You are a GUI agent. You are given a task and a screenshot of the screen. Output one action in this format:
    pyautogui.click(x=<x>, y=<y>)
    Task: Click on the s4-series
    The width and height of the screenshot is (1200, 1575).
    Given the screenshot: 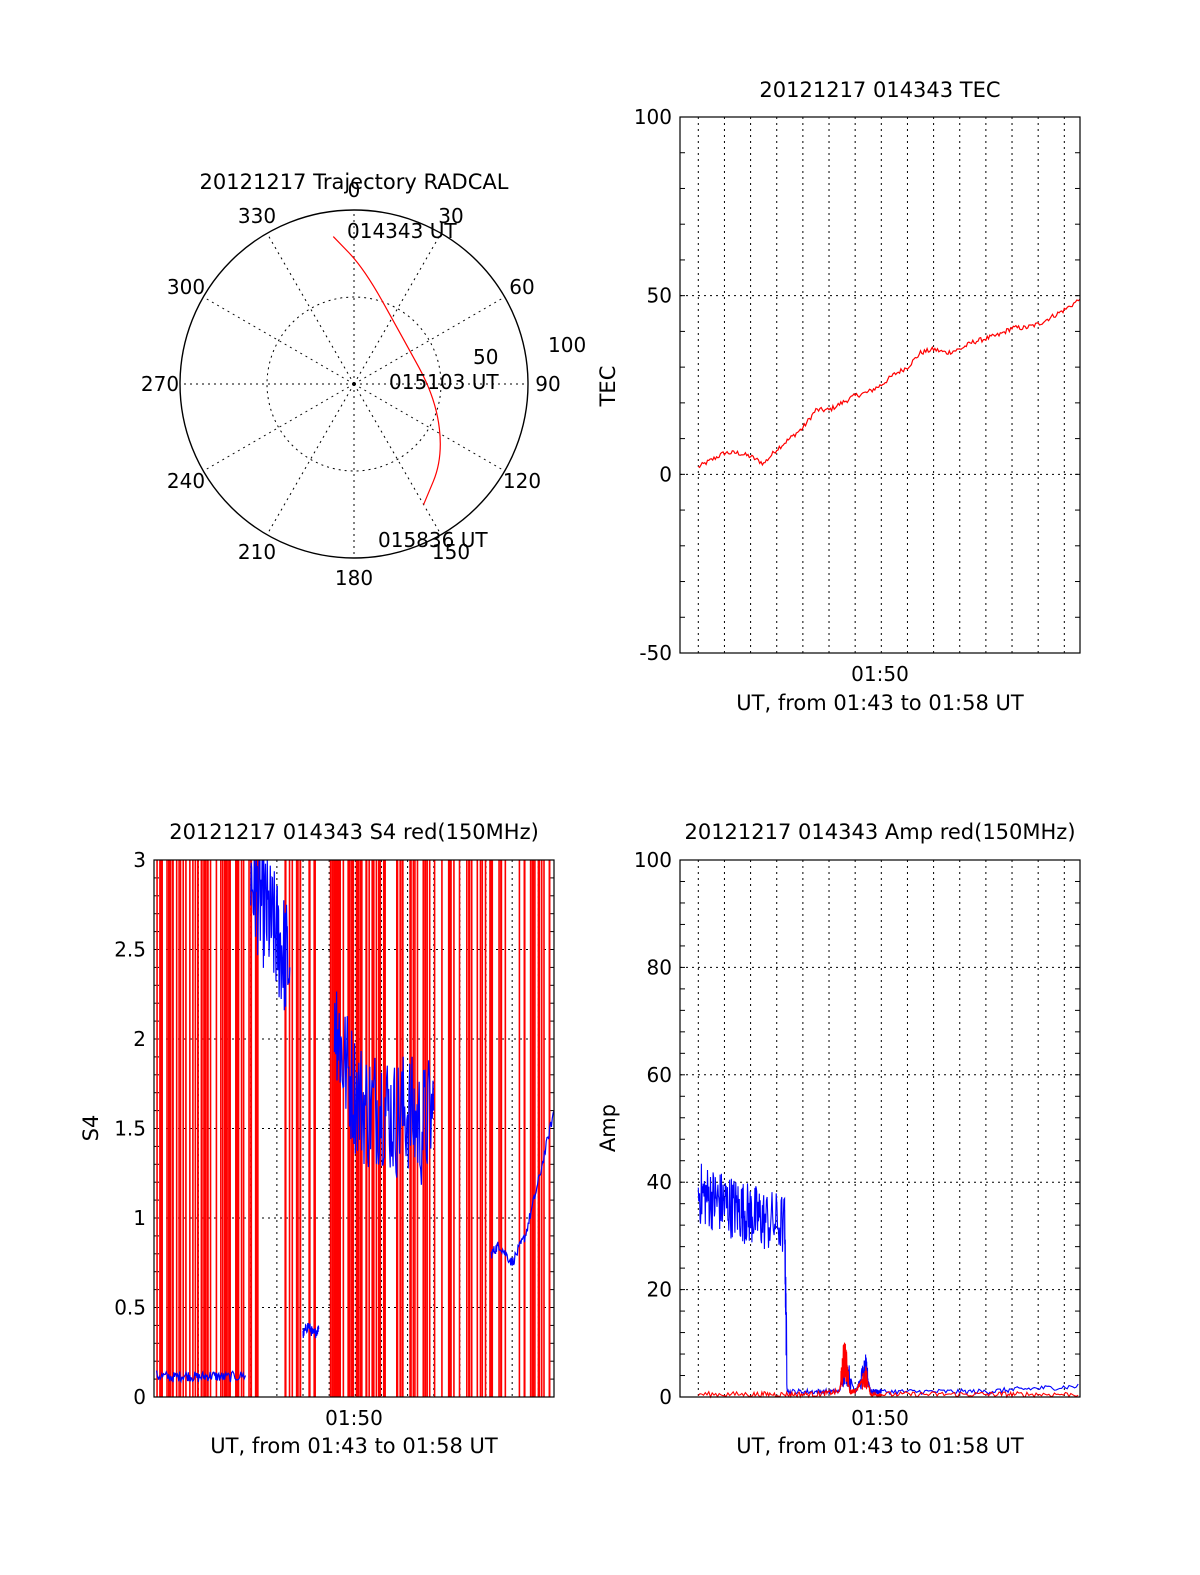 What is the action you would take?
    pyautogui.click(x=355, y=1128)
    